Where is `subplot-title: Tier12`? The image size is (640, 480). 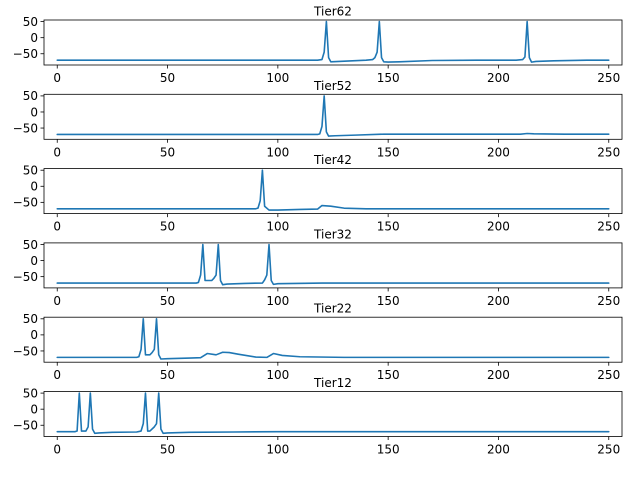
subplot-title: Tier12 is located at coordinates (332, 383).